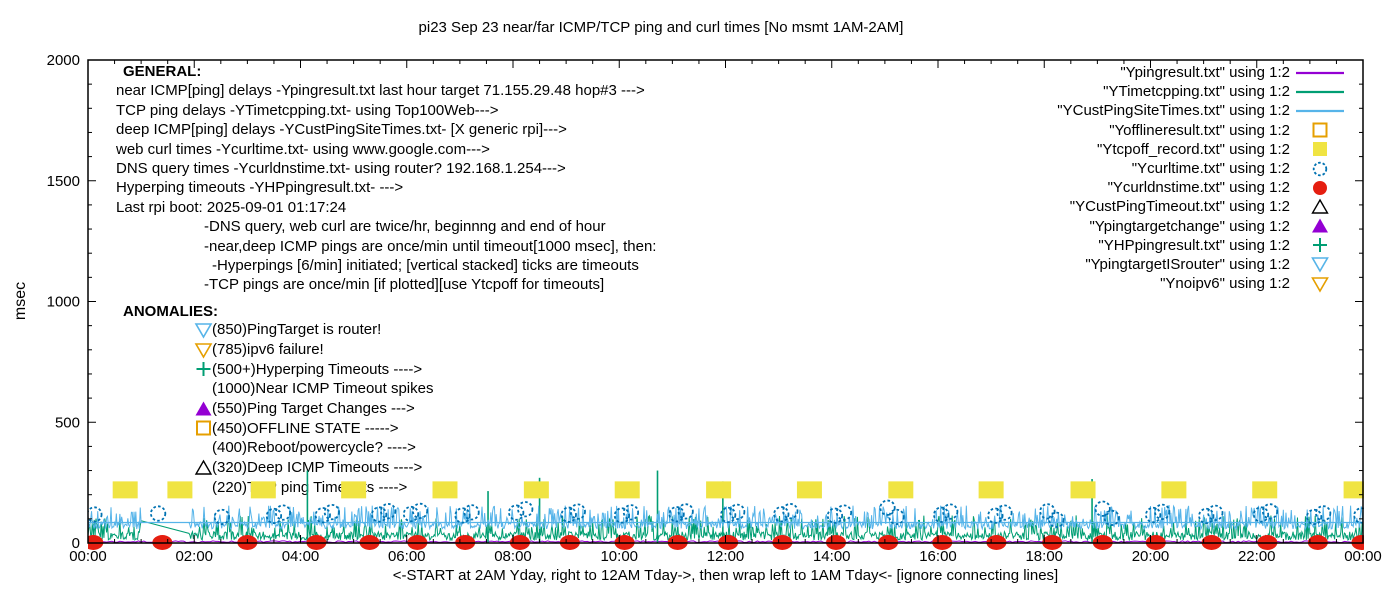  I want to click on square-filled-icon, so click(1320, 149).